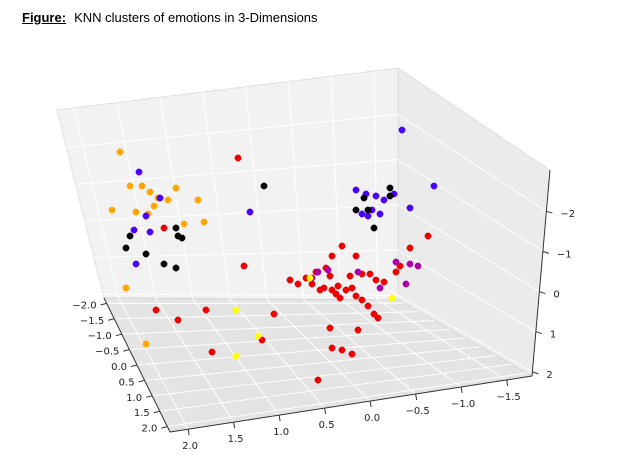  I want to click on z-tick-label: −1, so click(564, 254).